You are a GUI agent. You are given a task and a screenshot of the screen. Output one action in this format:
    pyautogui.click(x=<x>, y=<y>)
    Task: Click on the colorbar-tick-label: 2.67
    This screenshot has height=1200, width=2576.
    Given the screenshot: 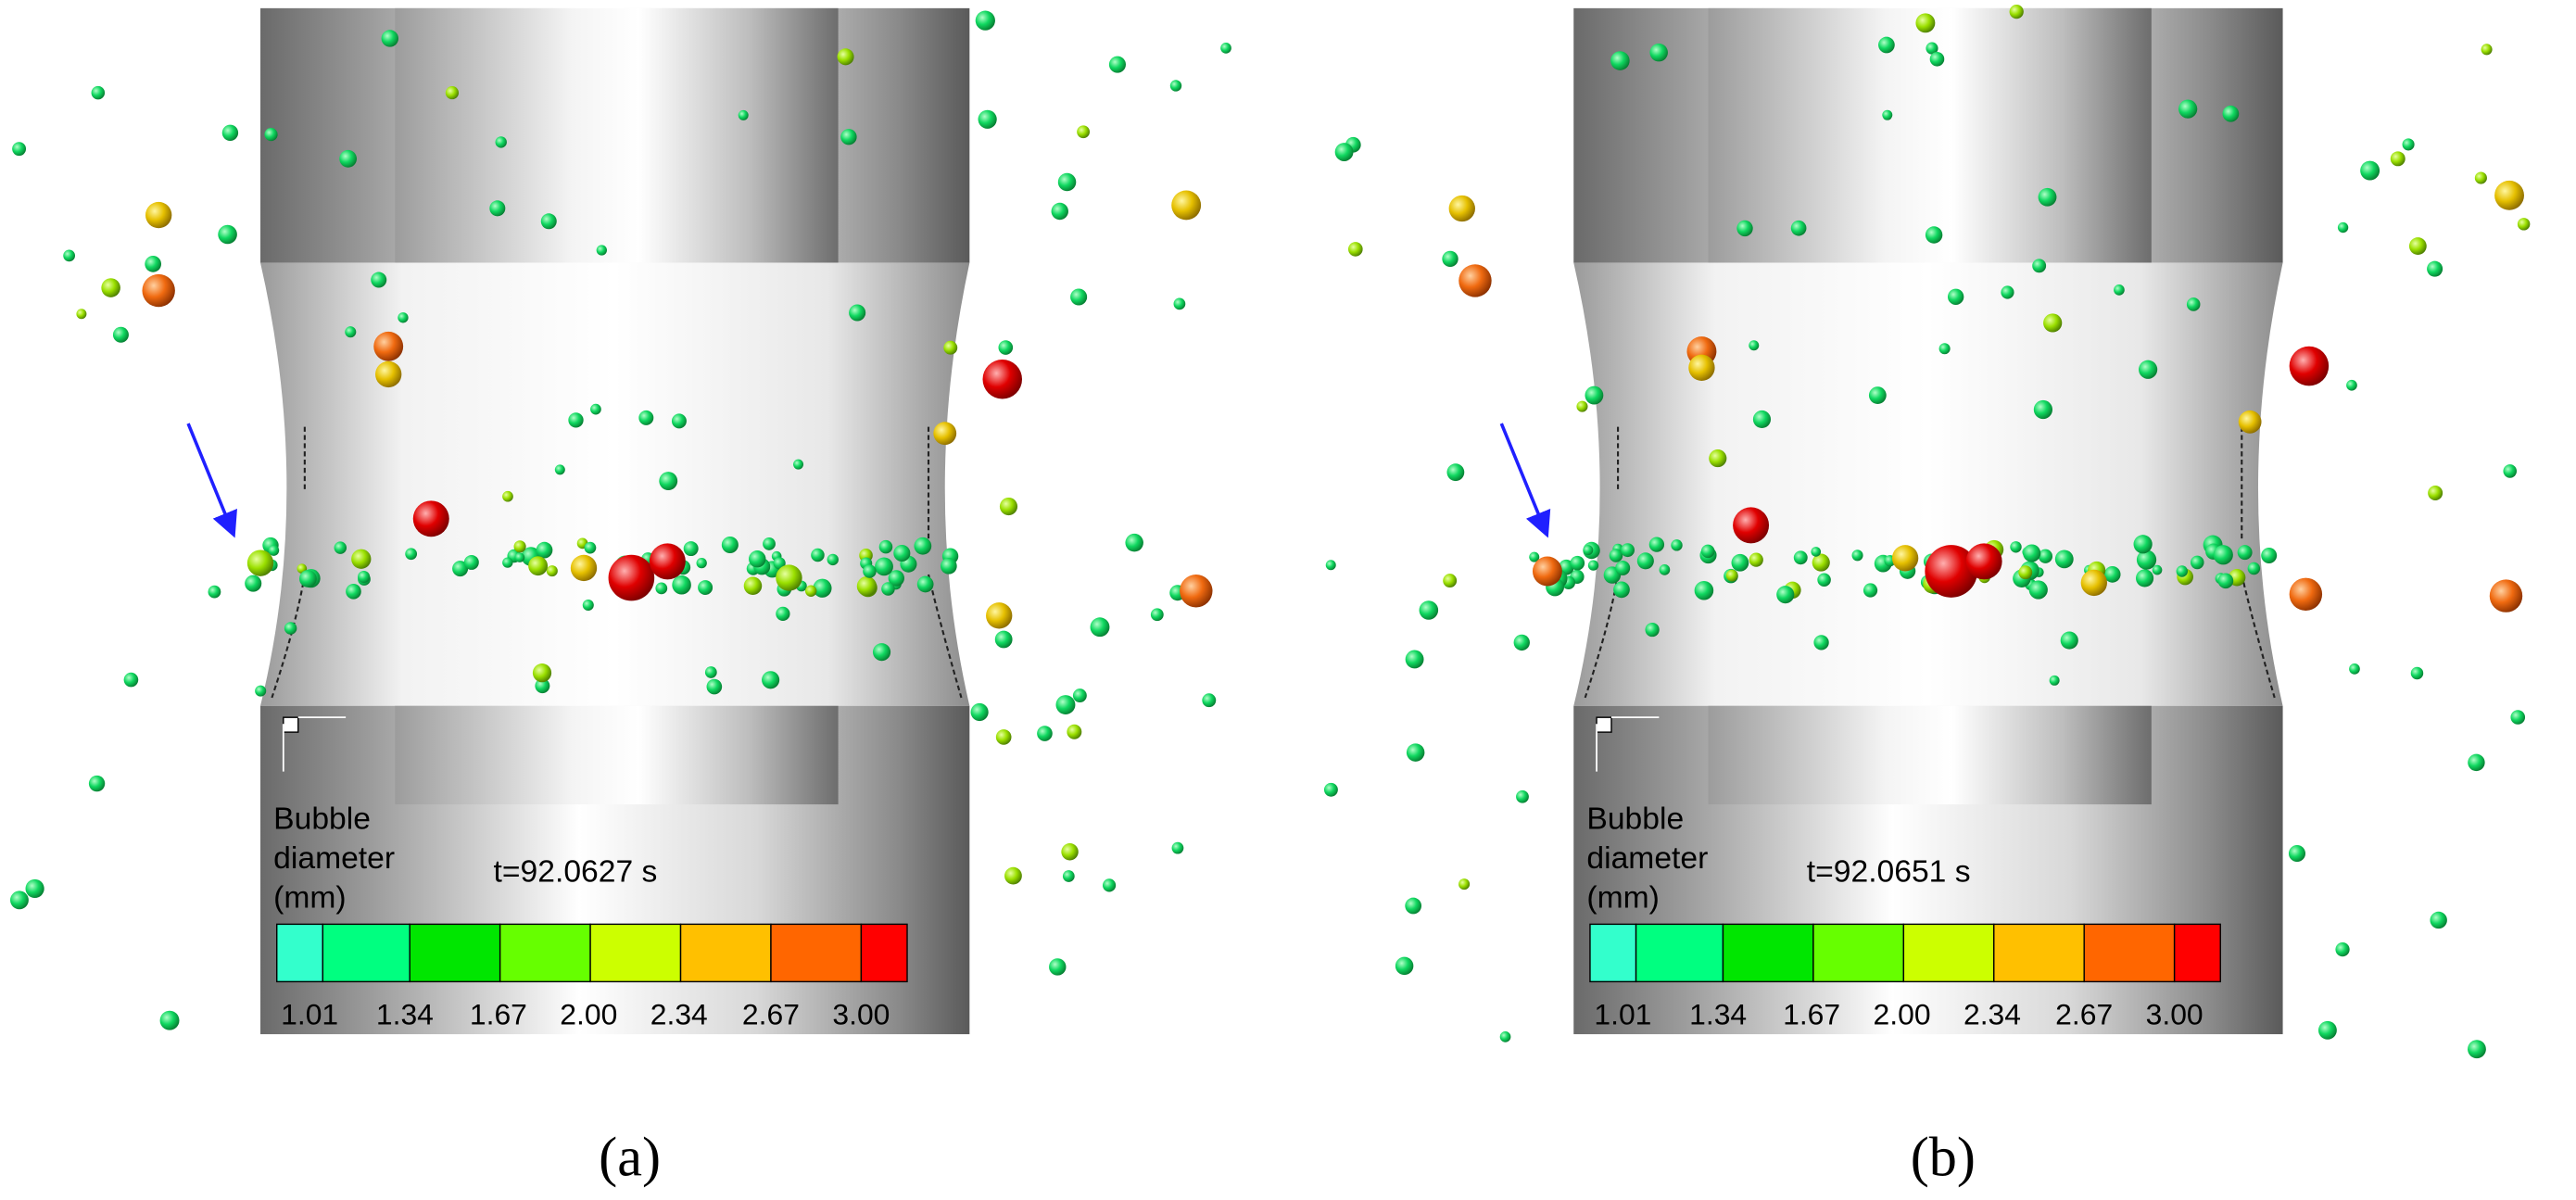 What is the action you would take?
    pyautogui.click(x=2084, y=1013)
    